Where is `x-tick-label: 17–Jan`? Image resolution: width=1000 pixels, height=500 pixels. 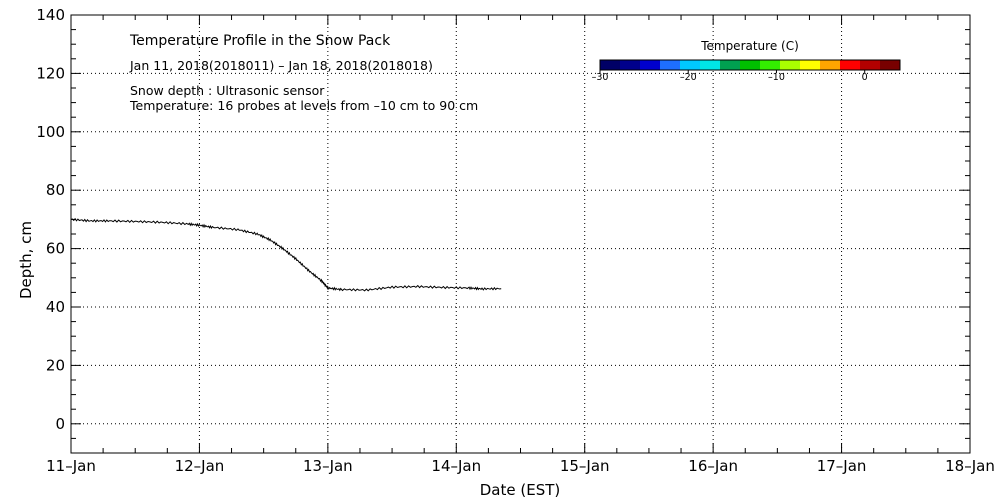
x-tick-label: 17–Jan is located at coordinates (842, 466).